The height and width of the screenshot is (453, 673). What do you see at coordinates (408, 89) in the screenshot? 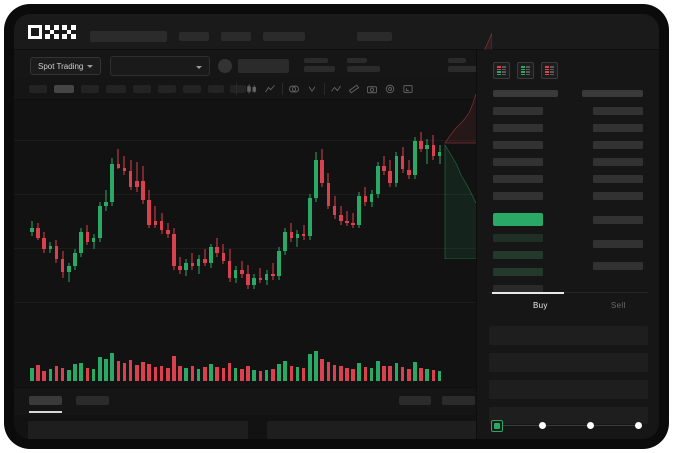
I see `fullscreen-icon` at bounding box center [408, 89].